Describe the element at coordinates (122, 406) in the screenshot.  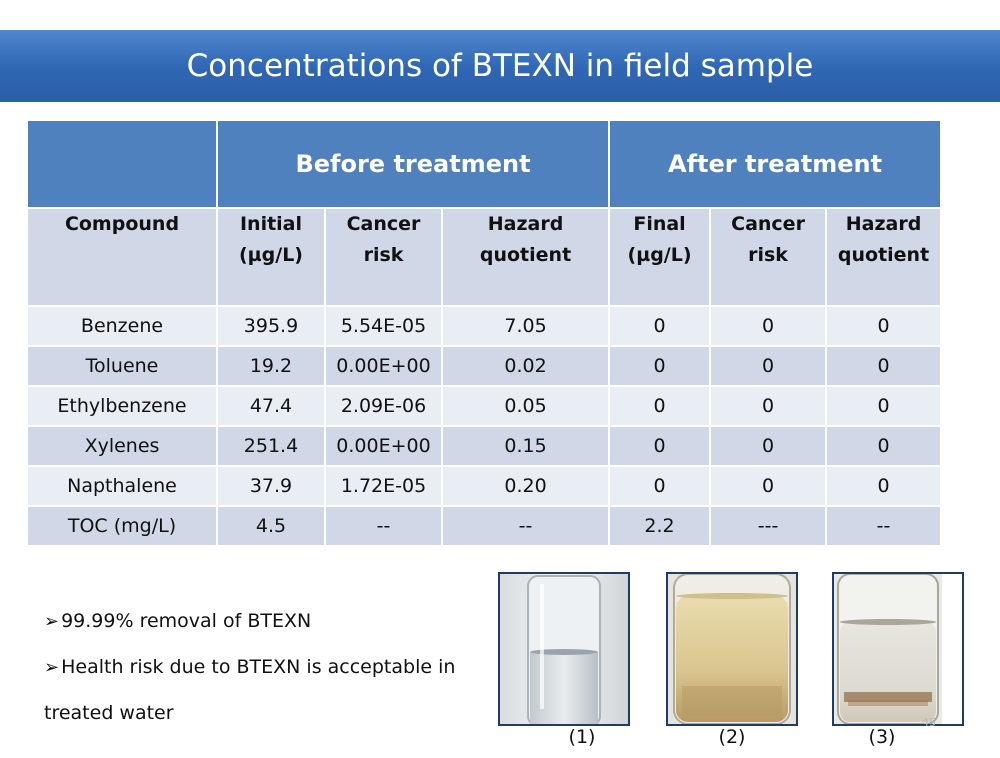
I see `compound-cell: Ethylbenzene` at that location.